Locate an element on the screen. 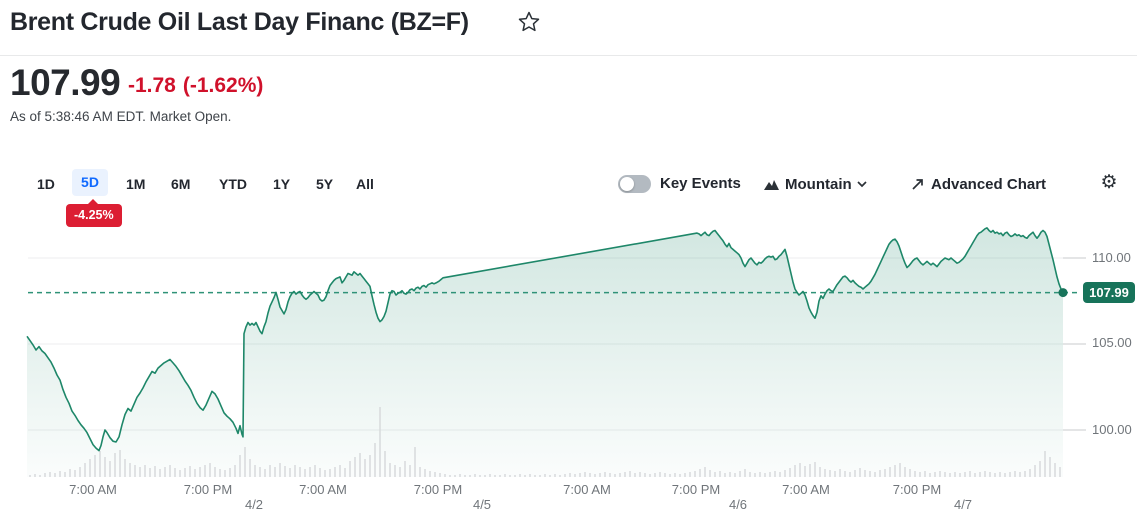 This screenshot has height=519, width=1137. settings-gear-icon: ⚙ is located at coordinates (1109, 183).